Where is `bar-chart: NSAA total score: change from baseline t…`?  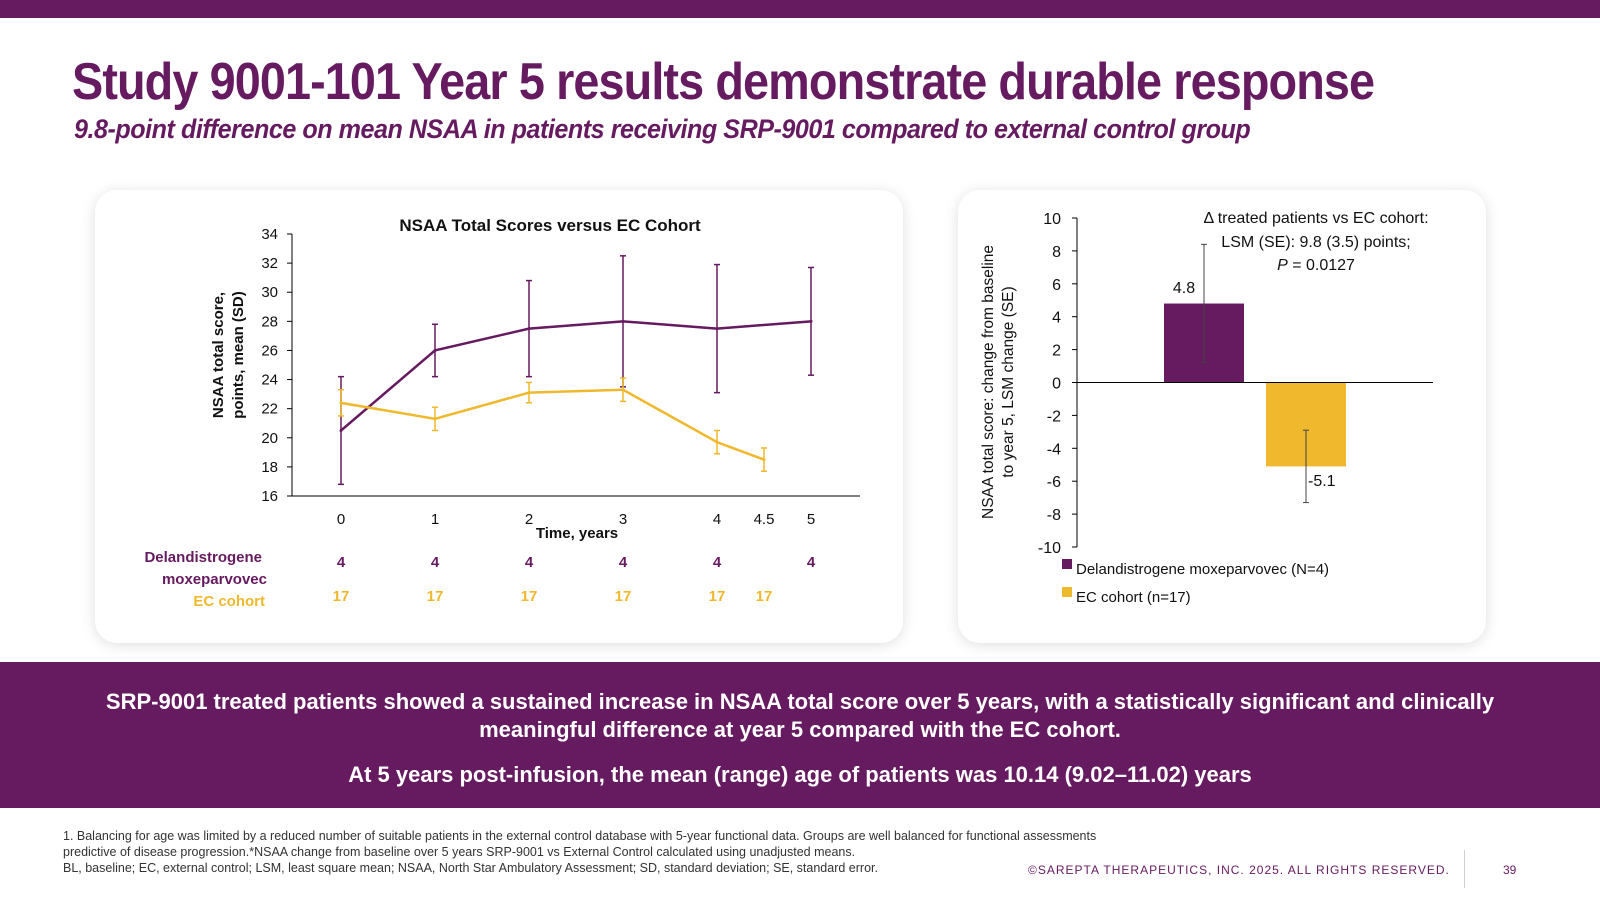
bar-chart: NSAA total score: change from baseline t… is located at coordinates (1206, 408).